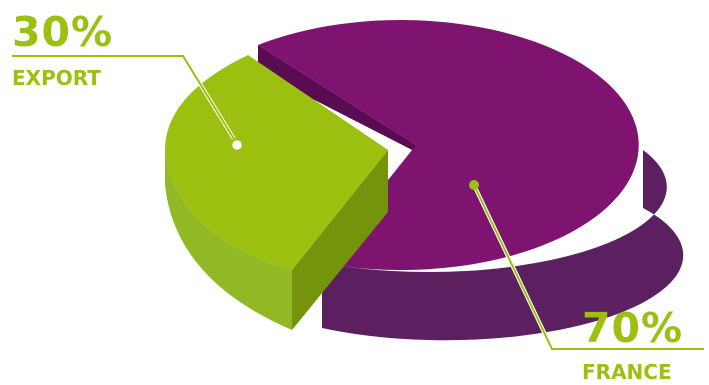  I want to click on leader-dot-export, so click(237, 145).